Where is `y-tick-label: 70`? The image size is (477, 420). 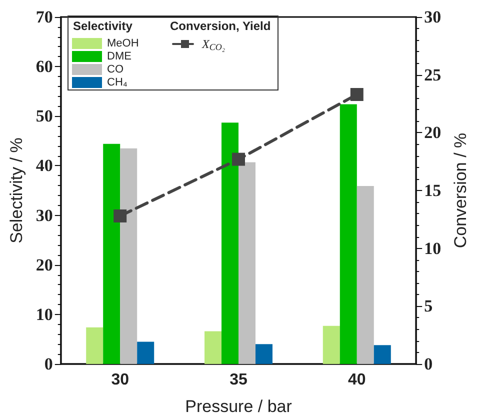
y-tick-label: 70 is located at coordinates (44, 17).